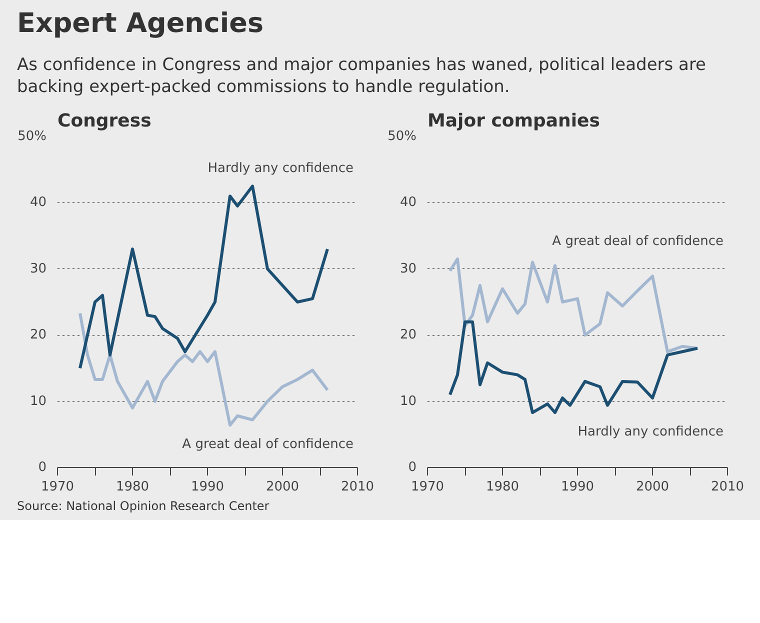  I want to click on text: Hardly any confidence, so click(281, 168).